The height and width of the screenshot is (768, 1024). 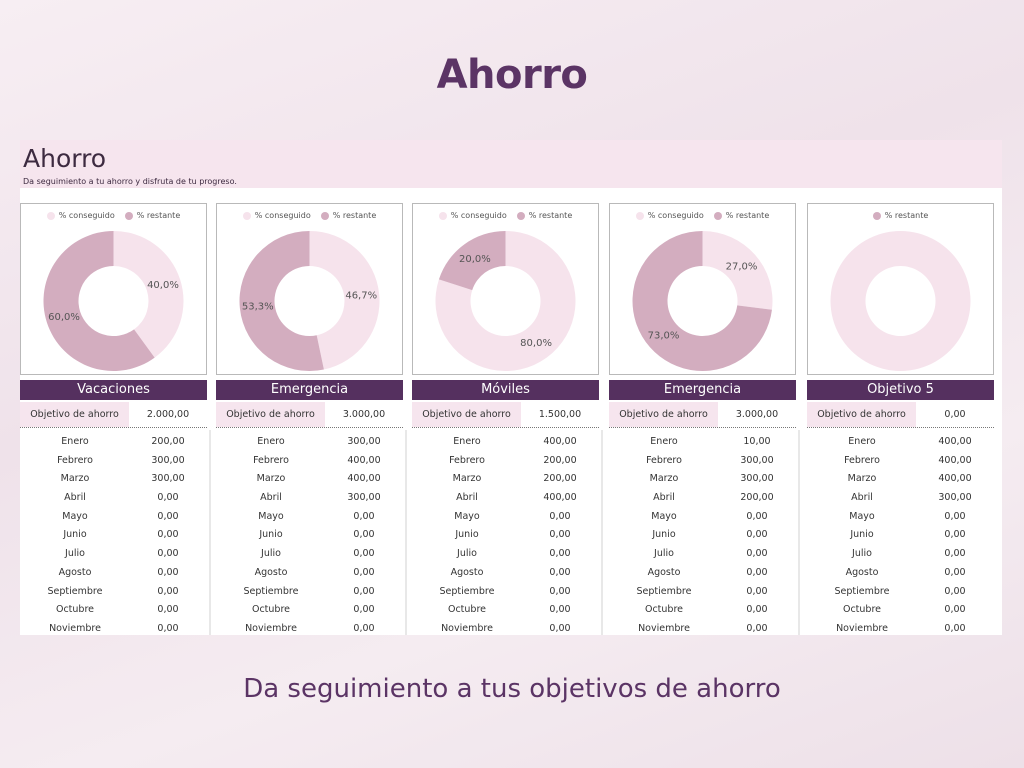 I want to click on column-separator, so click(x=406, y=532).